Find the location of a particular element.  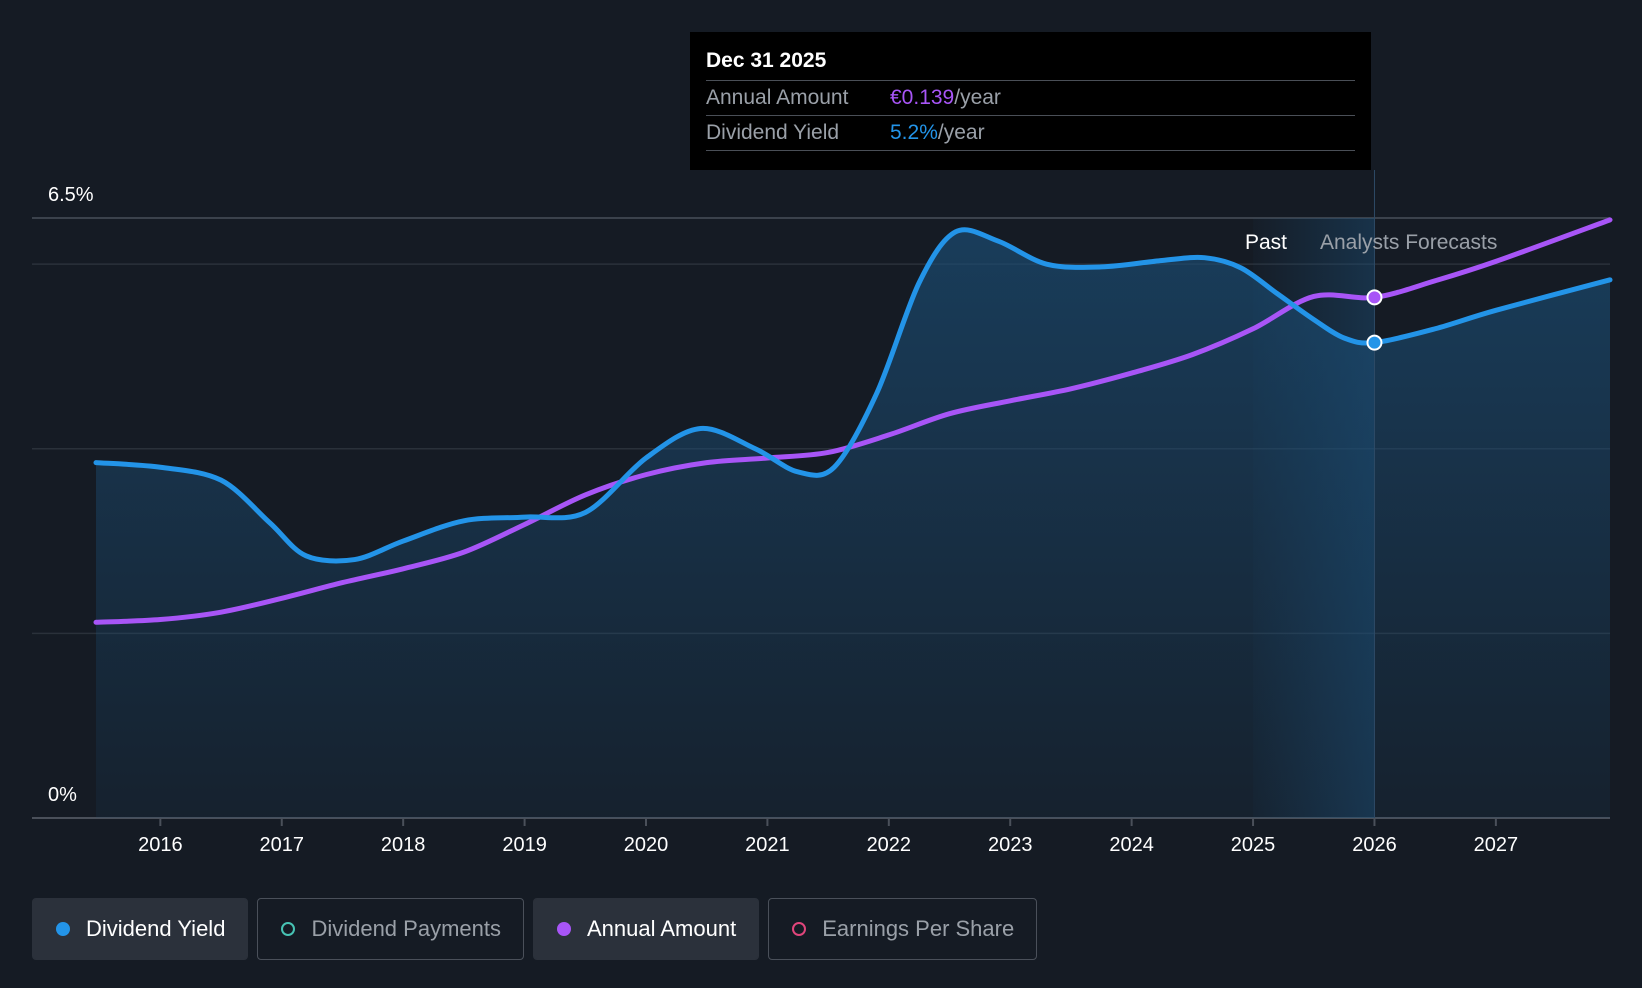

tooltip-date: Dec 31 2025 is located at coordinates (1030, 63).